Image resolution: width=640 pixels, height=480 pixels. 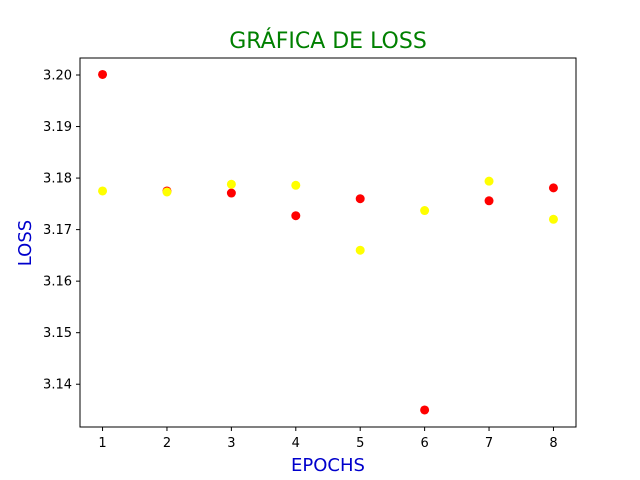 I want to click on y-axis-label: LOSS, so click(x=25, y=243).